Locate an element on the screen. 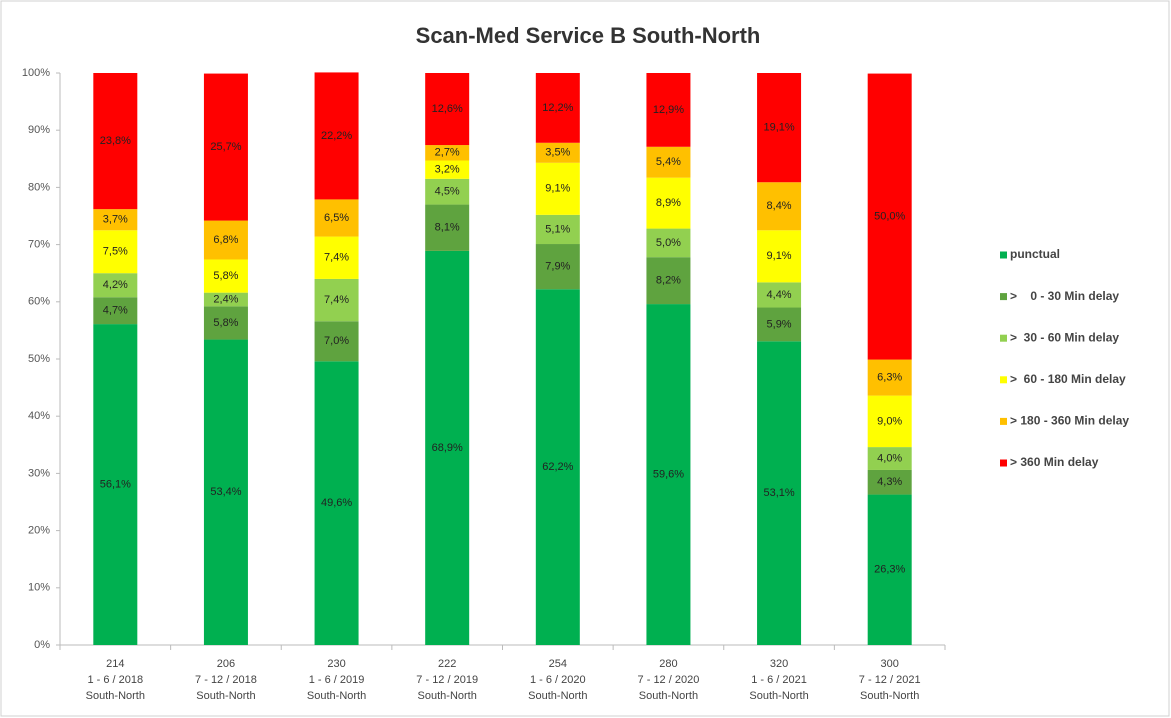 Image resolution: width=1171 pixels, height=718 pixels. data-label: 8,9% is located at coordinates (668, 203).